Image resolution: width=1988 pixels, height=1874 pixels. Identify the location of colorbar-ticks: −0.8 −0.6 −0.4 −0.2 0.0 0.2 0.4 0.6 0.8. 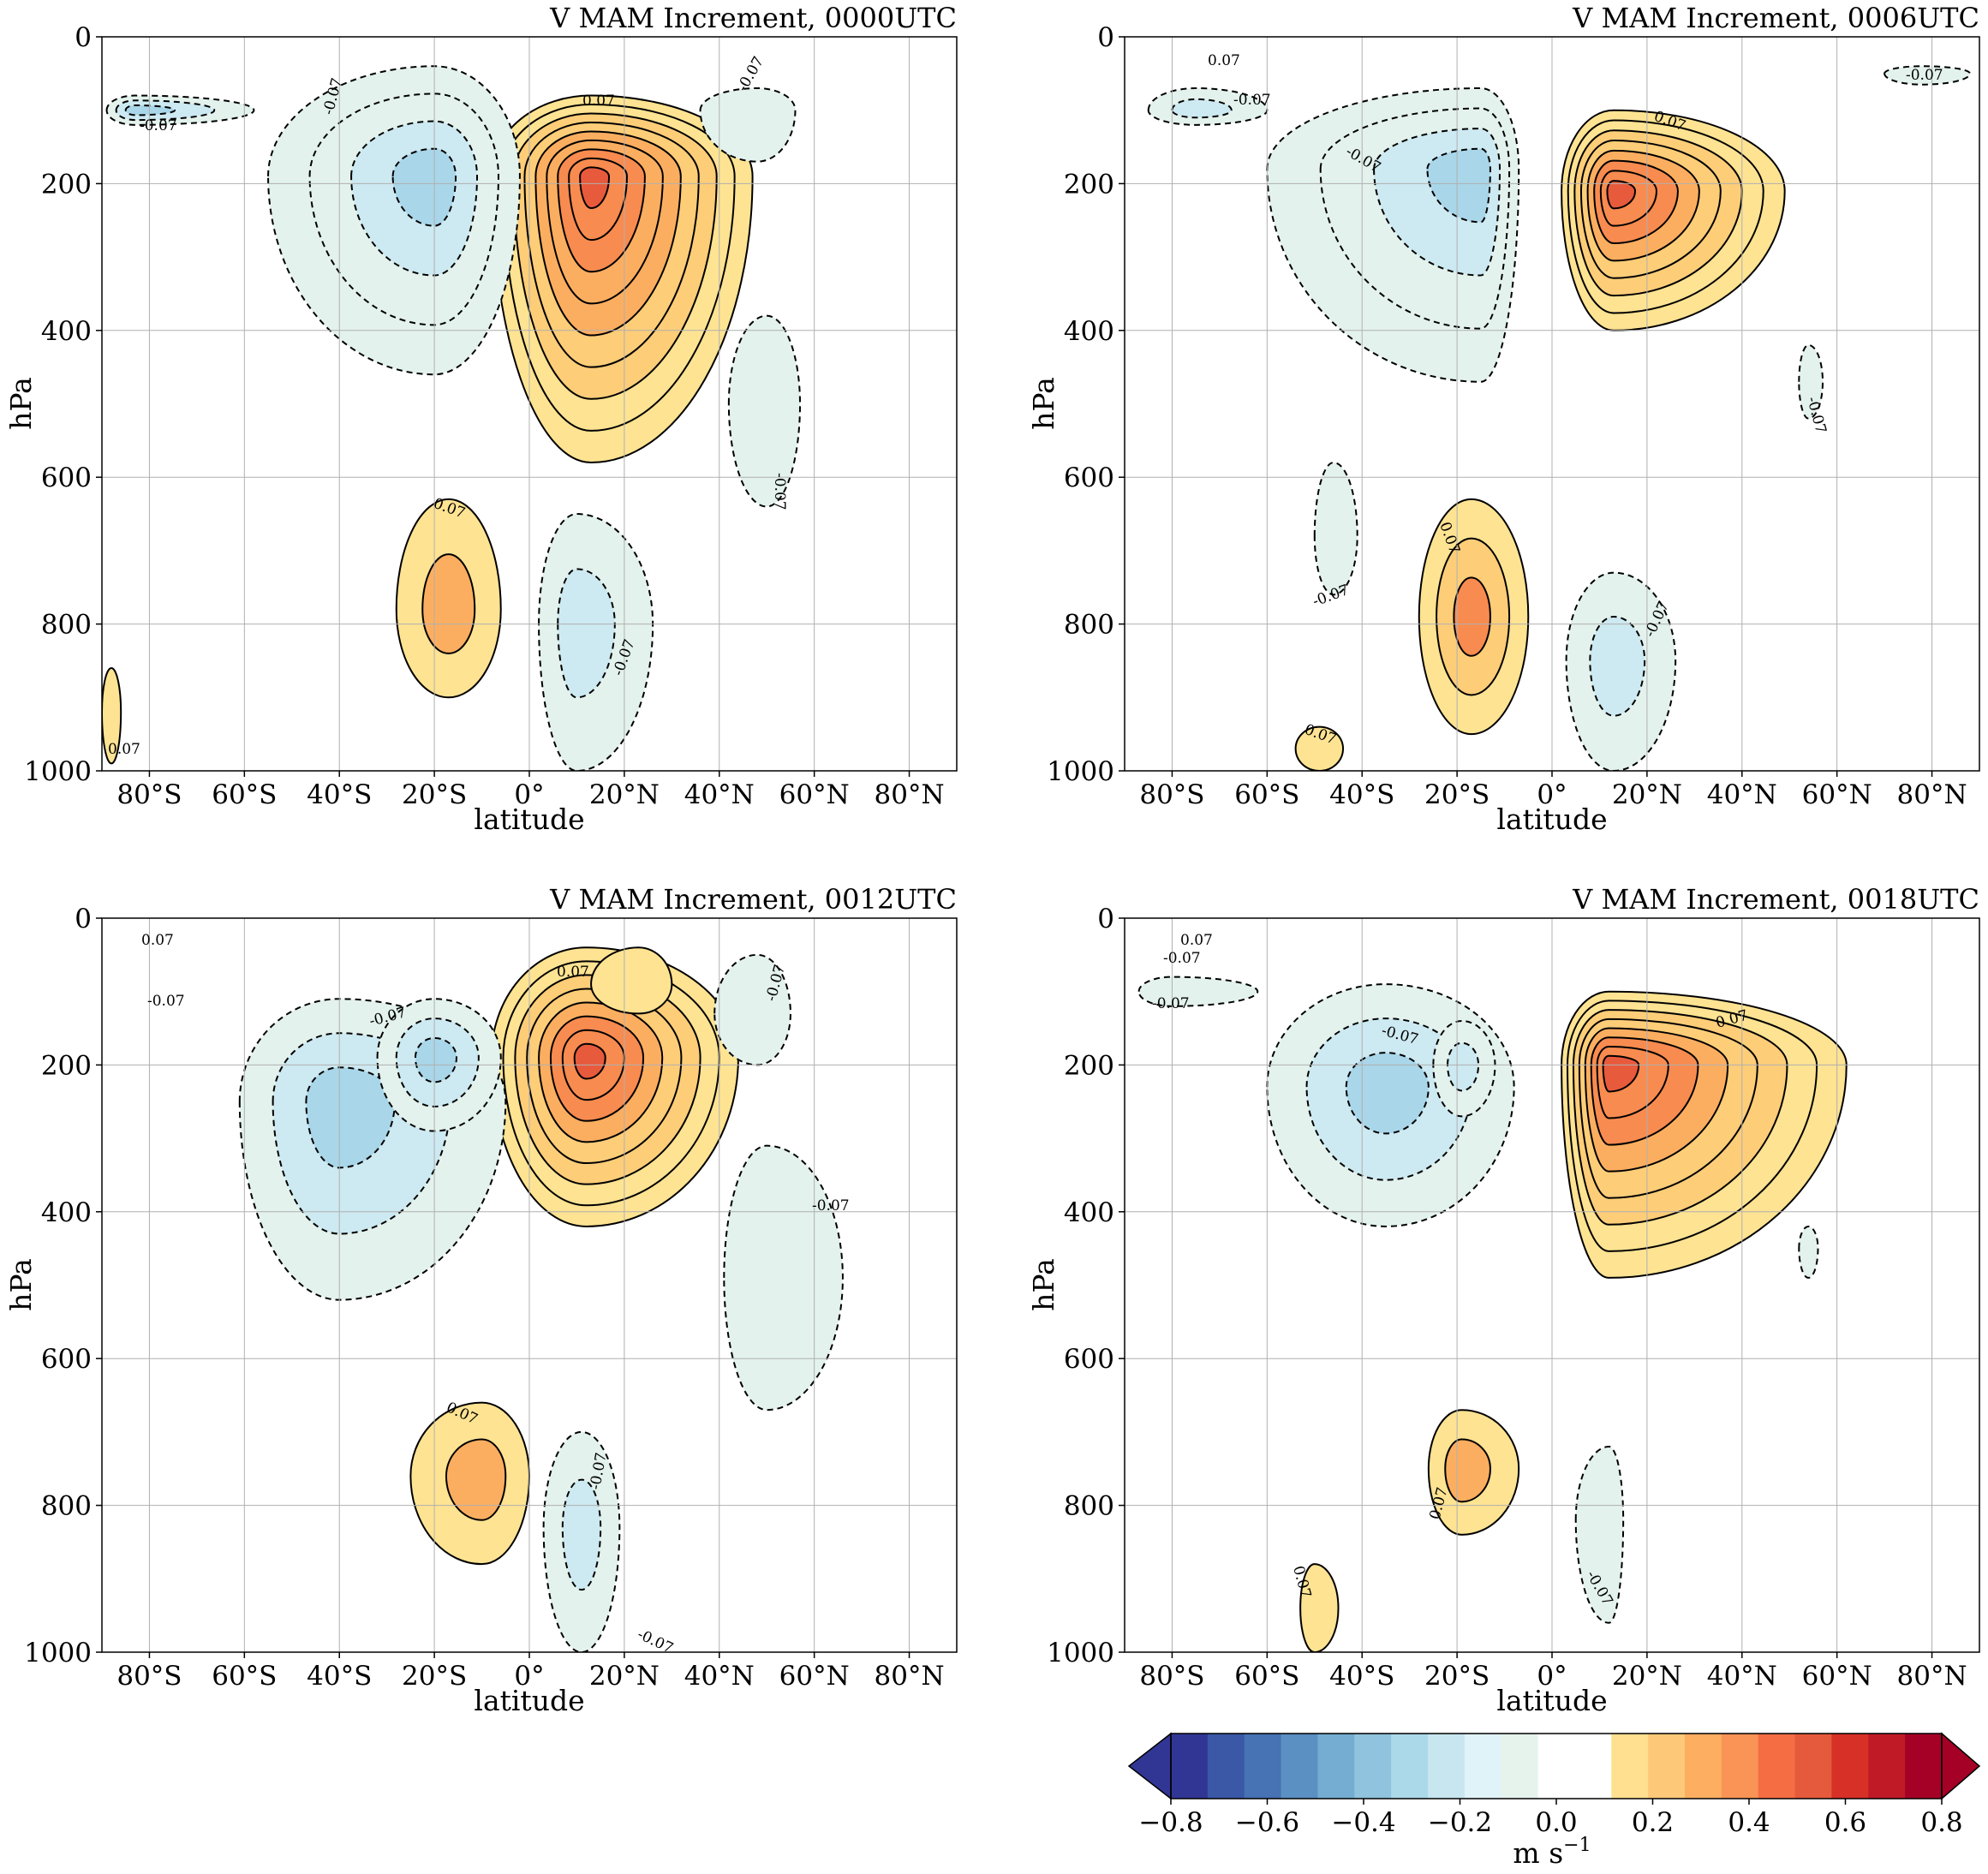
(1550, 1818).